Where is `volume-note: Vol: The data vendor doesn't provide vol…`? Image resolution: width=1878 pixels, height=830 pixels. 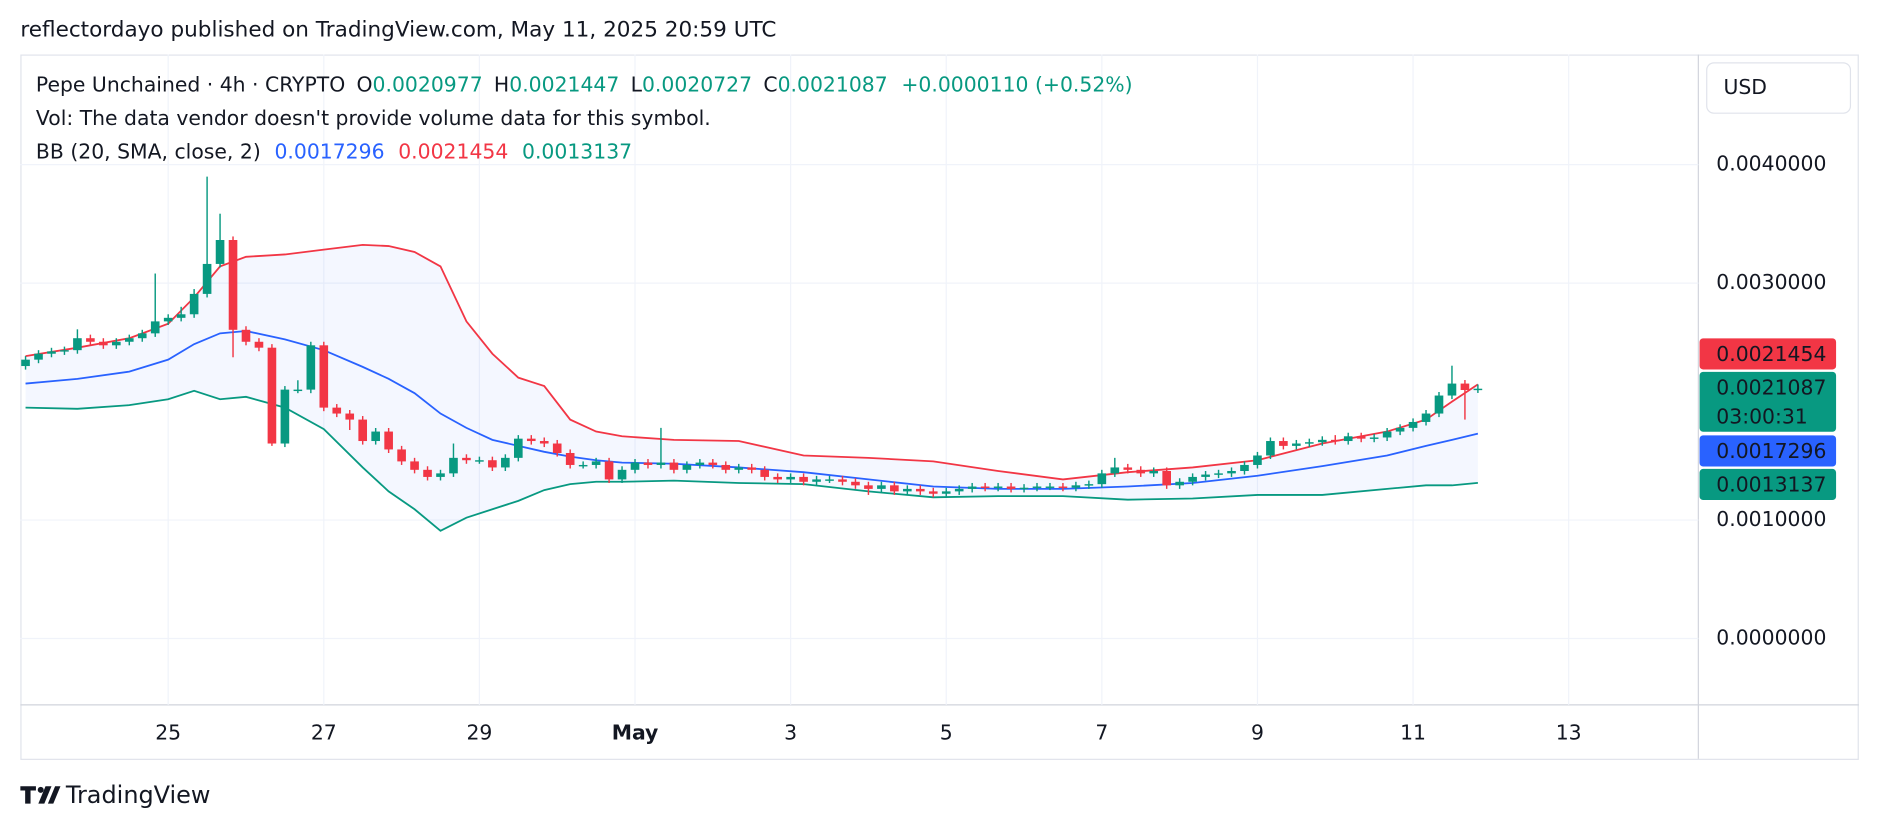
volume-note: Vol: The data vendor doesn't provide vol… is located at coordinates (373, 118).